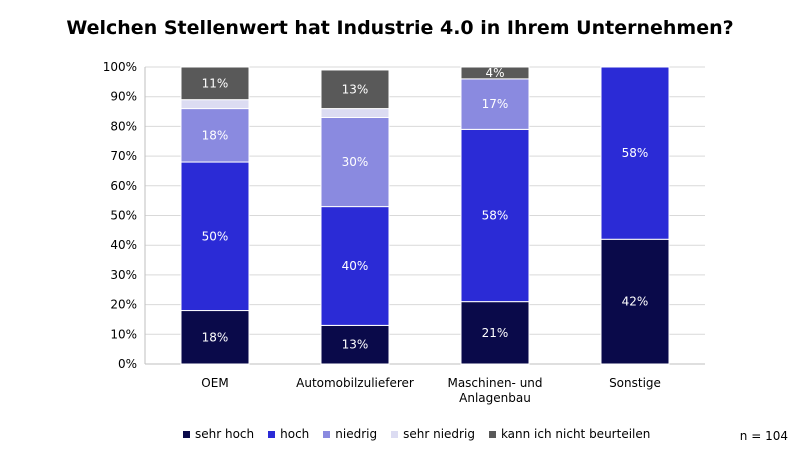  I want to click on legend-label: niedrig, so click(356, 434).